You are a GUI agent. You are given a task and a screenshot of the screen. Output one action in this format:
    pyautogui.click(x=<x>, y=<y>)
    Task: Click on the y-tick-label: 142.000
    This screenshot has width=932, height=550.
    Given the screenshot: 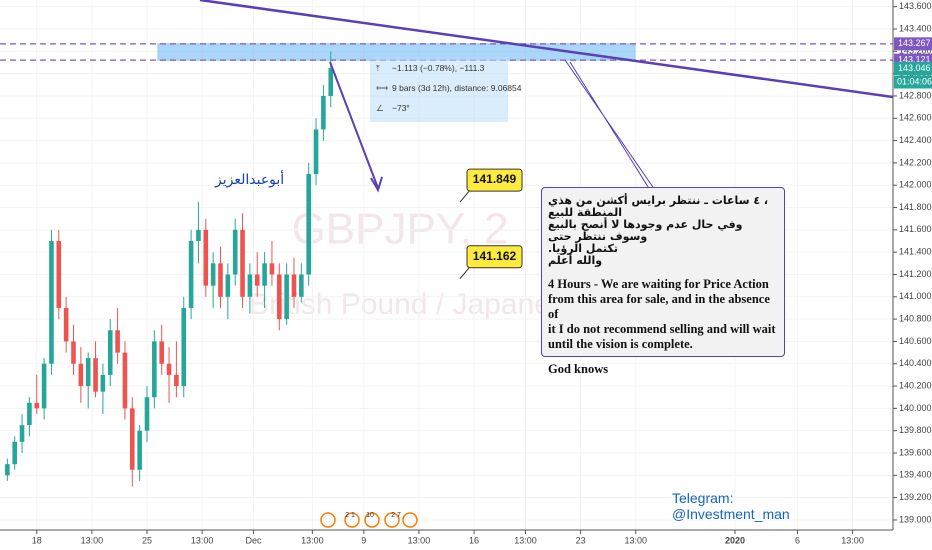 What is the action you would take?
    pyautogui.click(x=915, y=185)
    